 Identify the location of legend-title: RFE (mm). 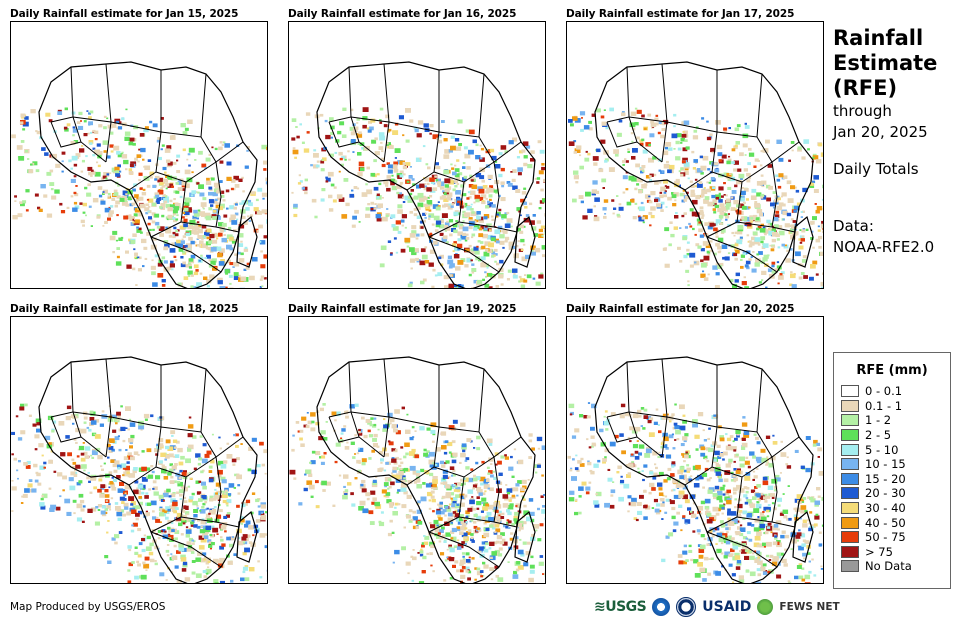
(892, 370).